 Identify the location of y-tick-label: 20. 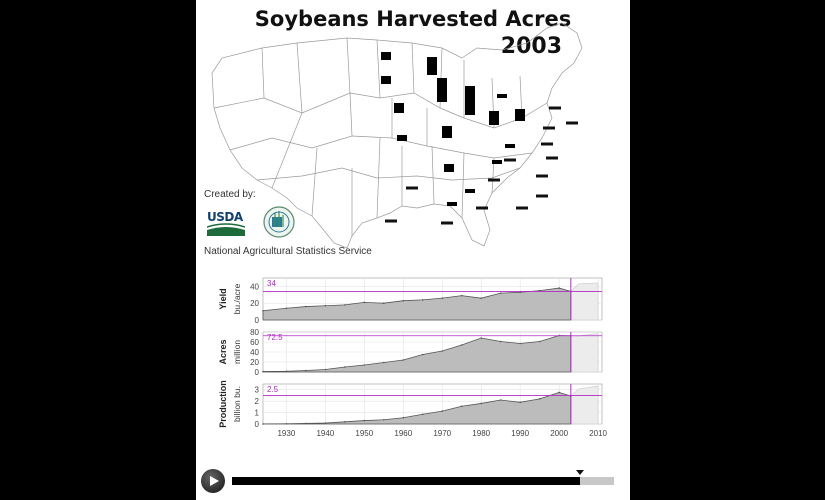
(254, 362).